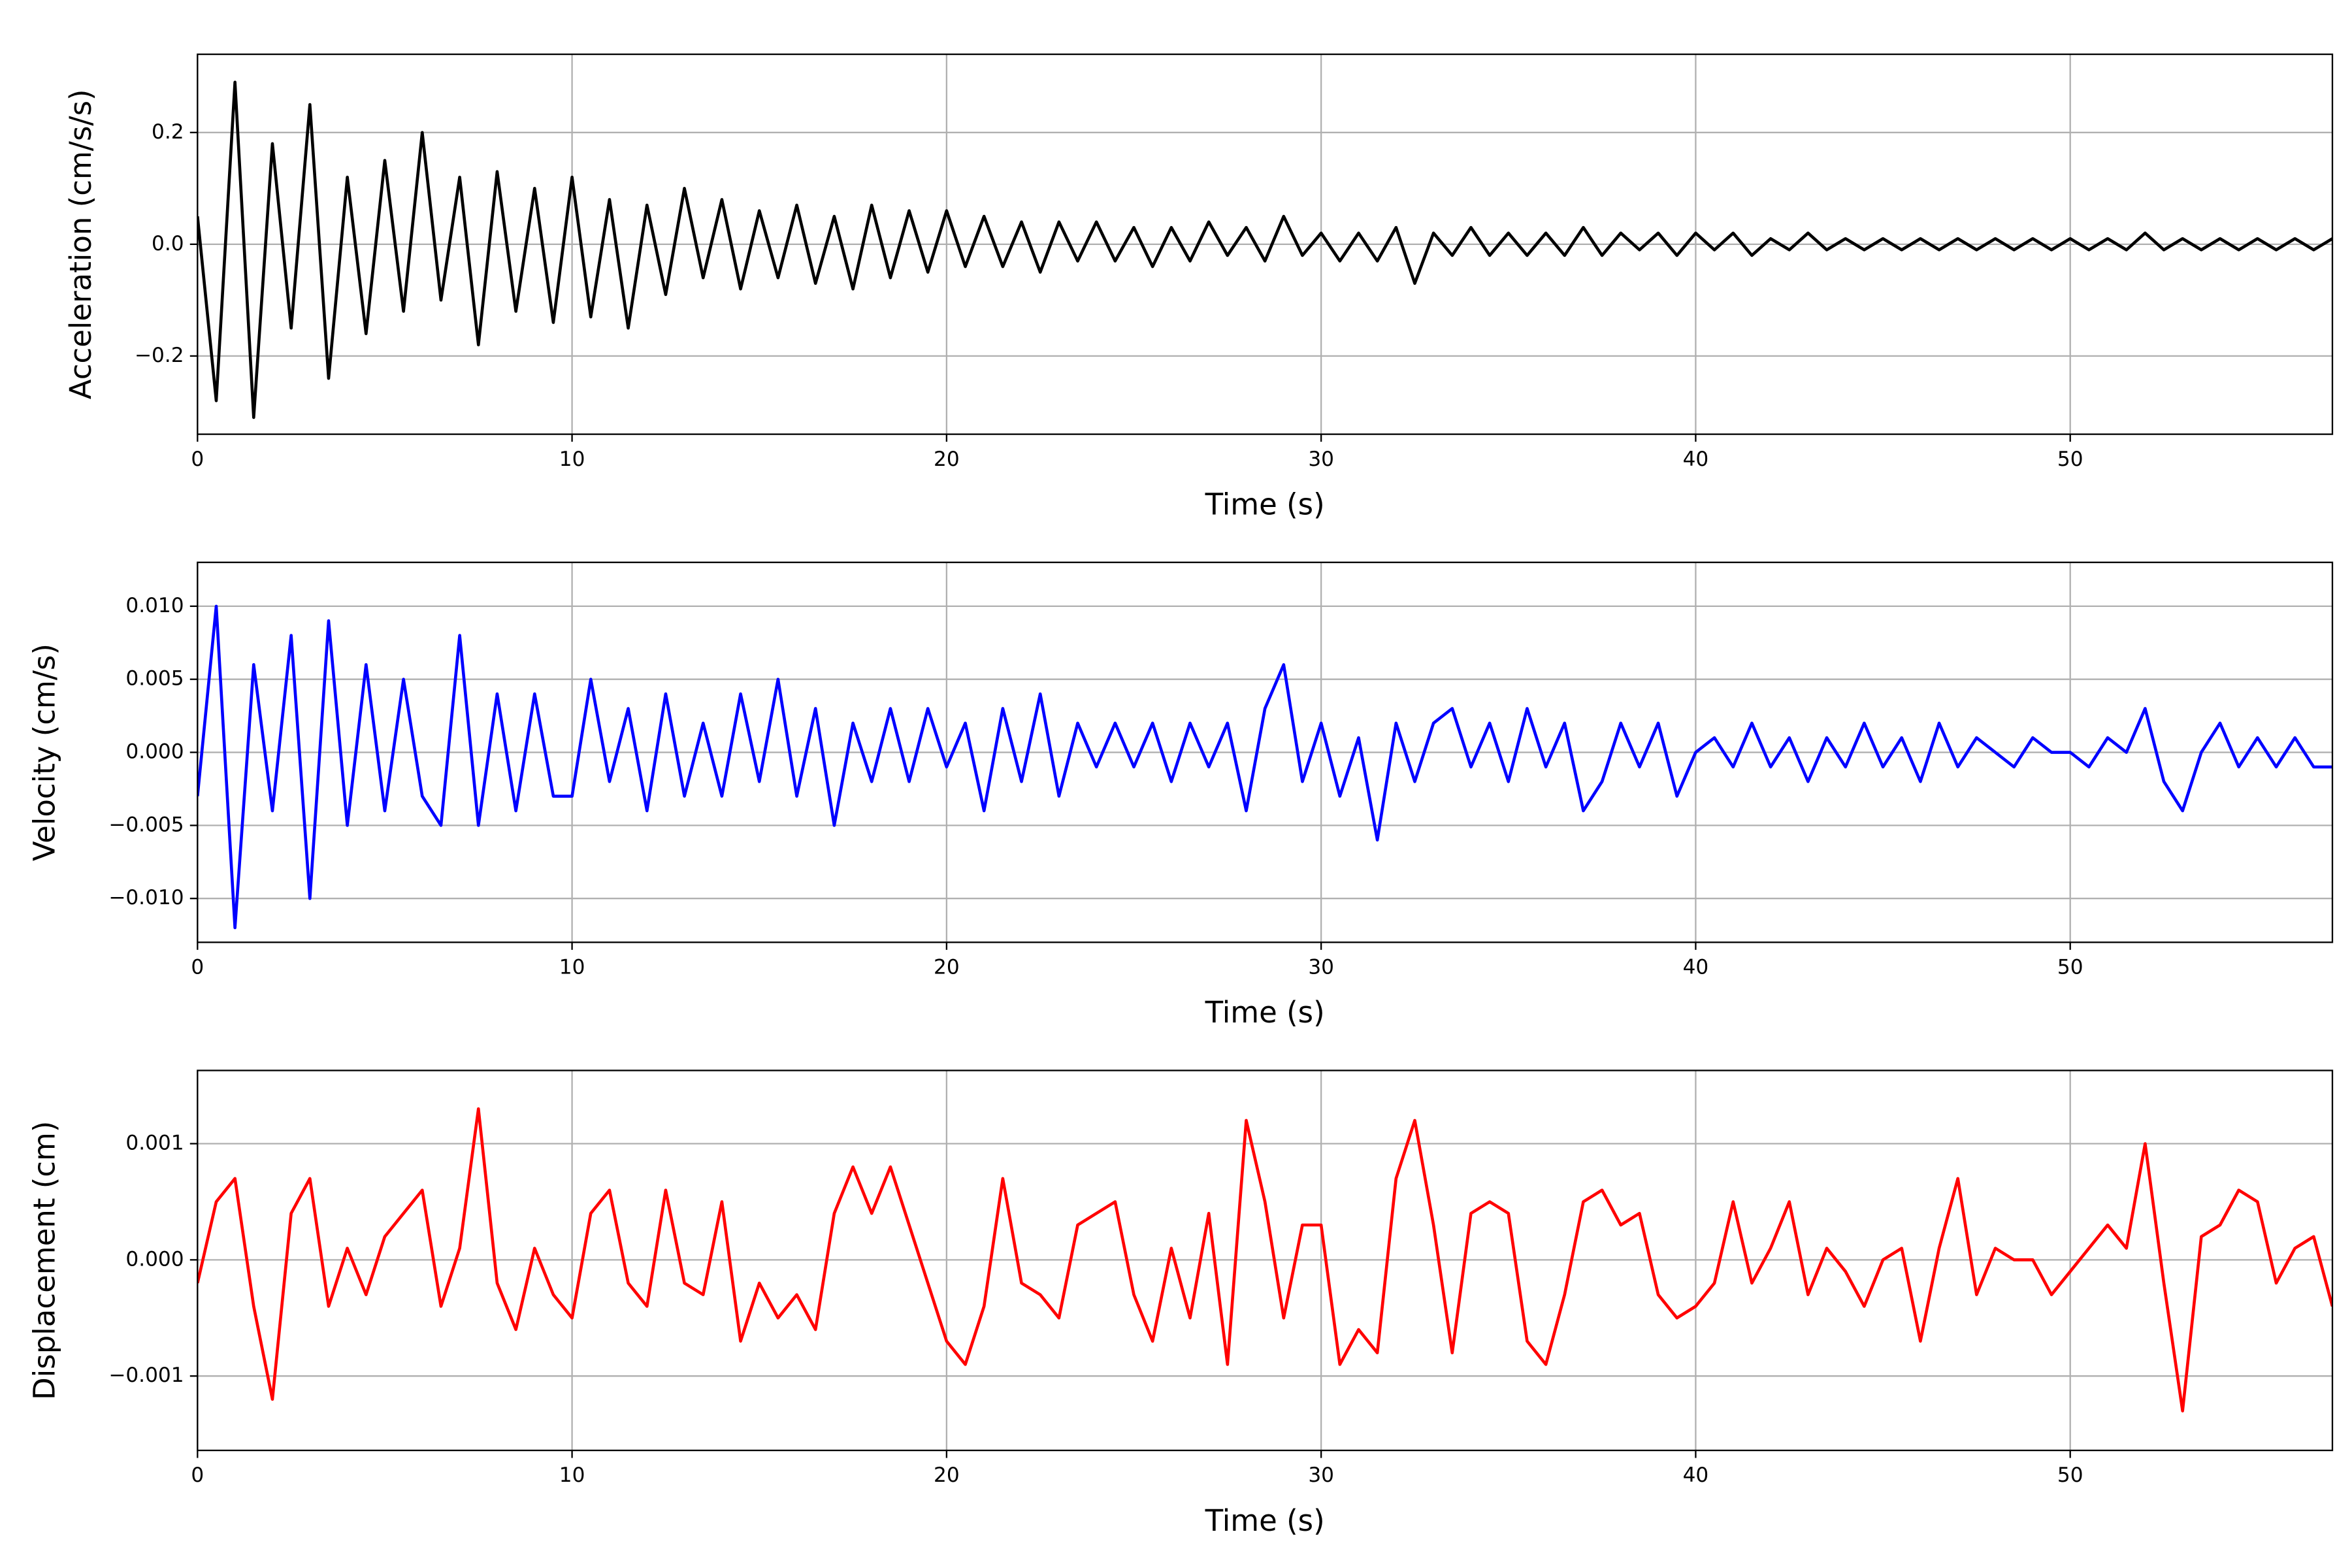  I want to click on y-axis-label: Velocity (cm/s), so click(44, 752).